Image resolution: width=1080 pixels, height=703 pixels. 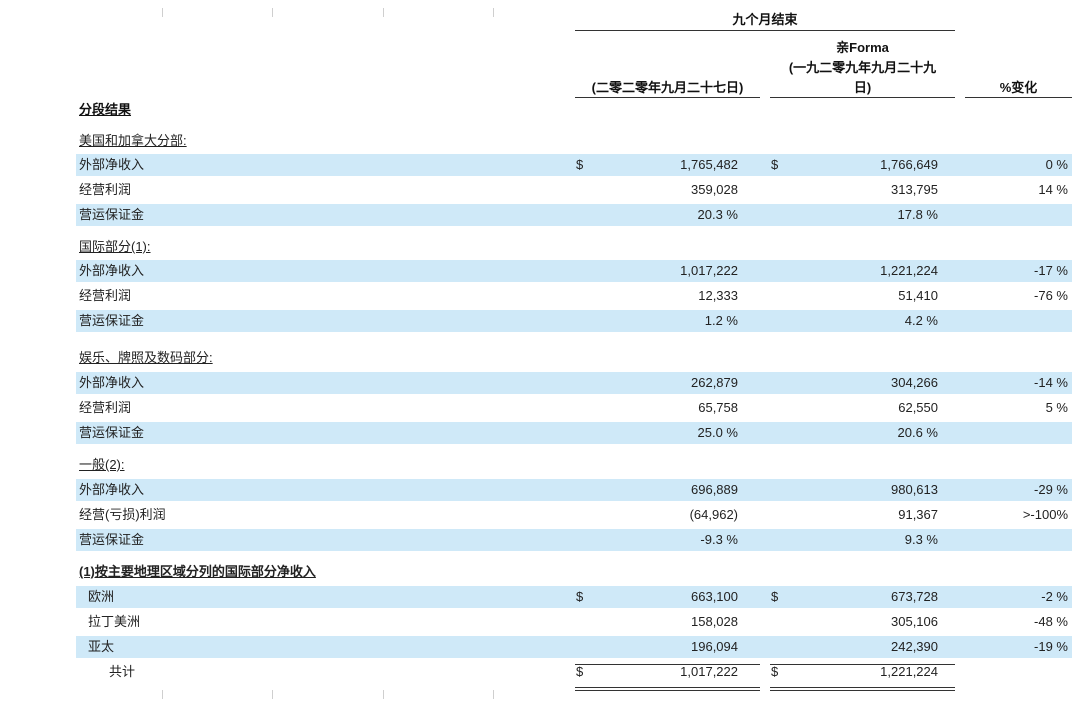 I want to click on table-row: 美国和加拿大分部:, so click(x=574, y=141).